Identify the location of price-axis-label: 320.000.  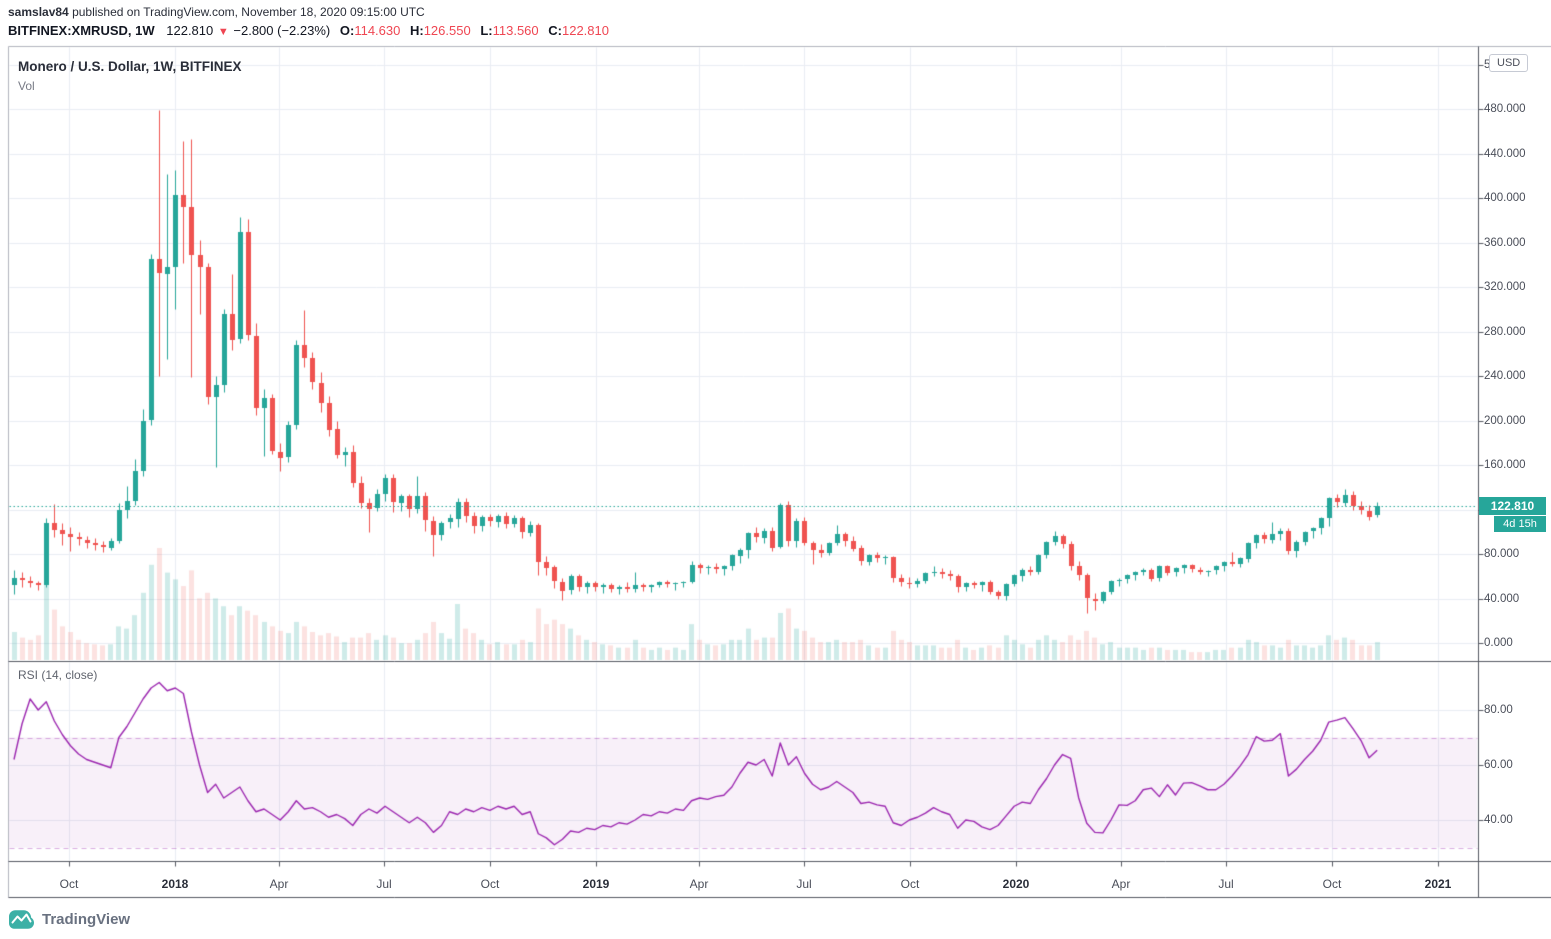
(1505, 287).